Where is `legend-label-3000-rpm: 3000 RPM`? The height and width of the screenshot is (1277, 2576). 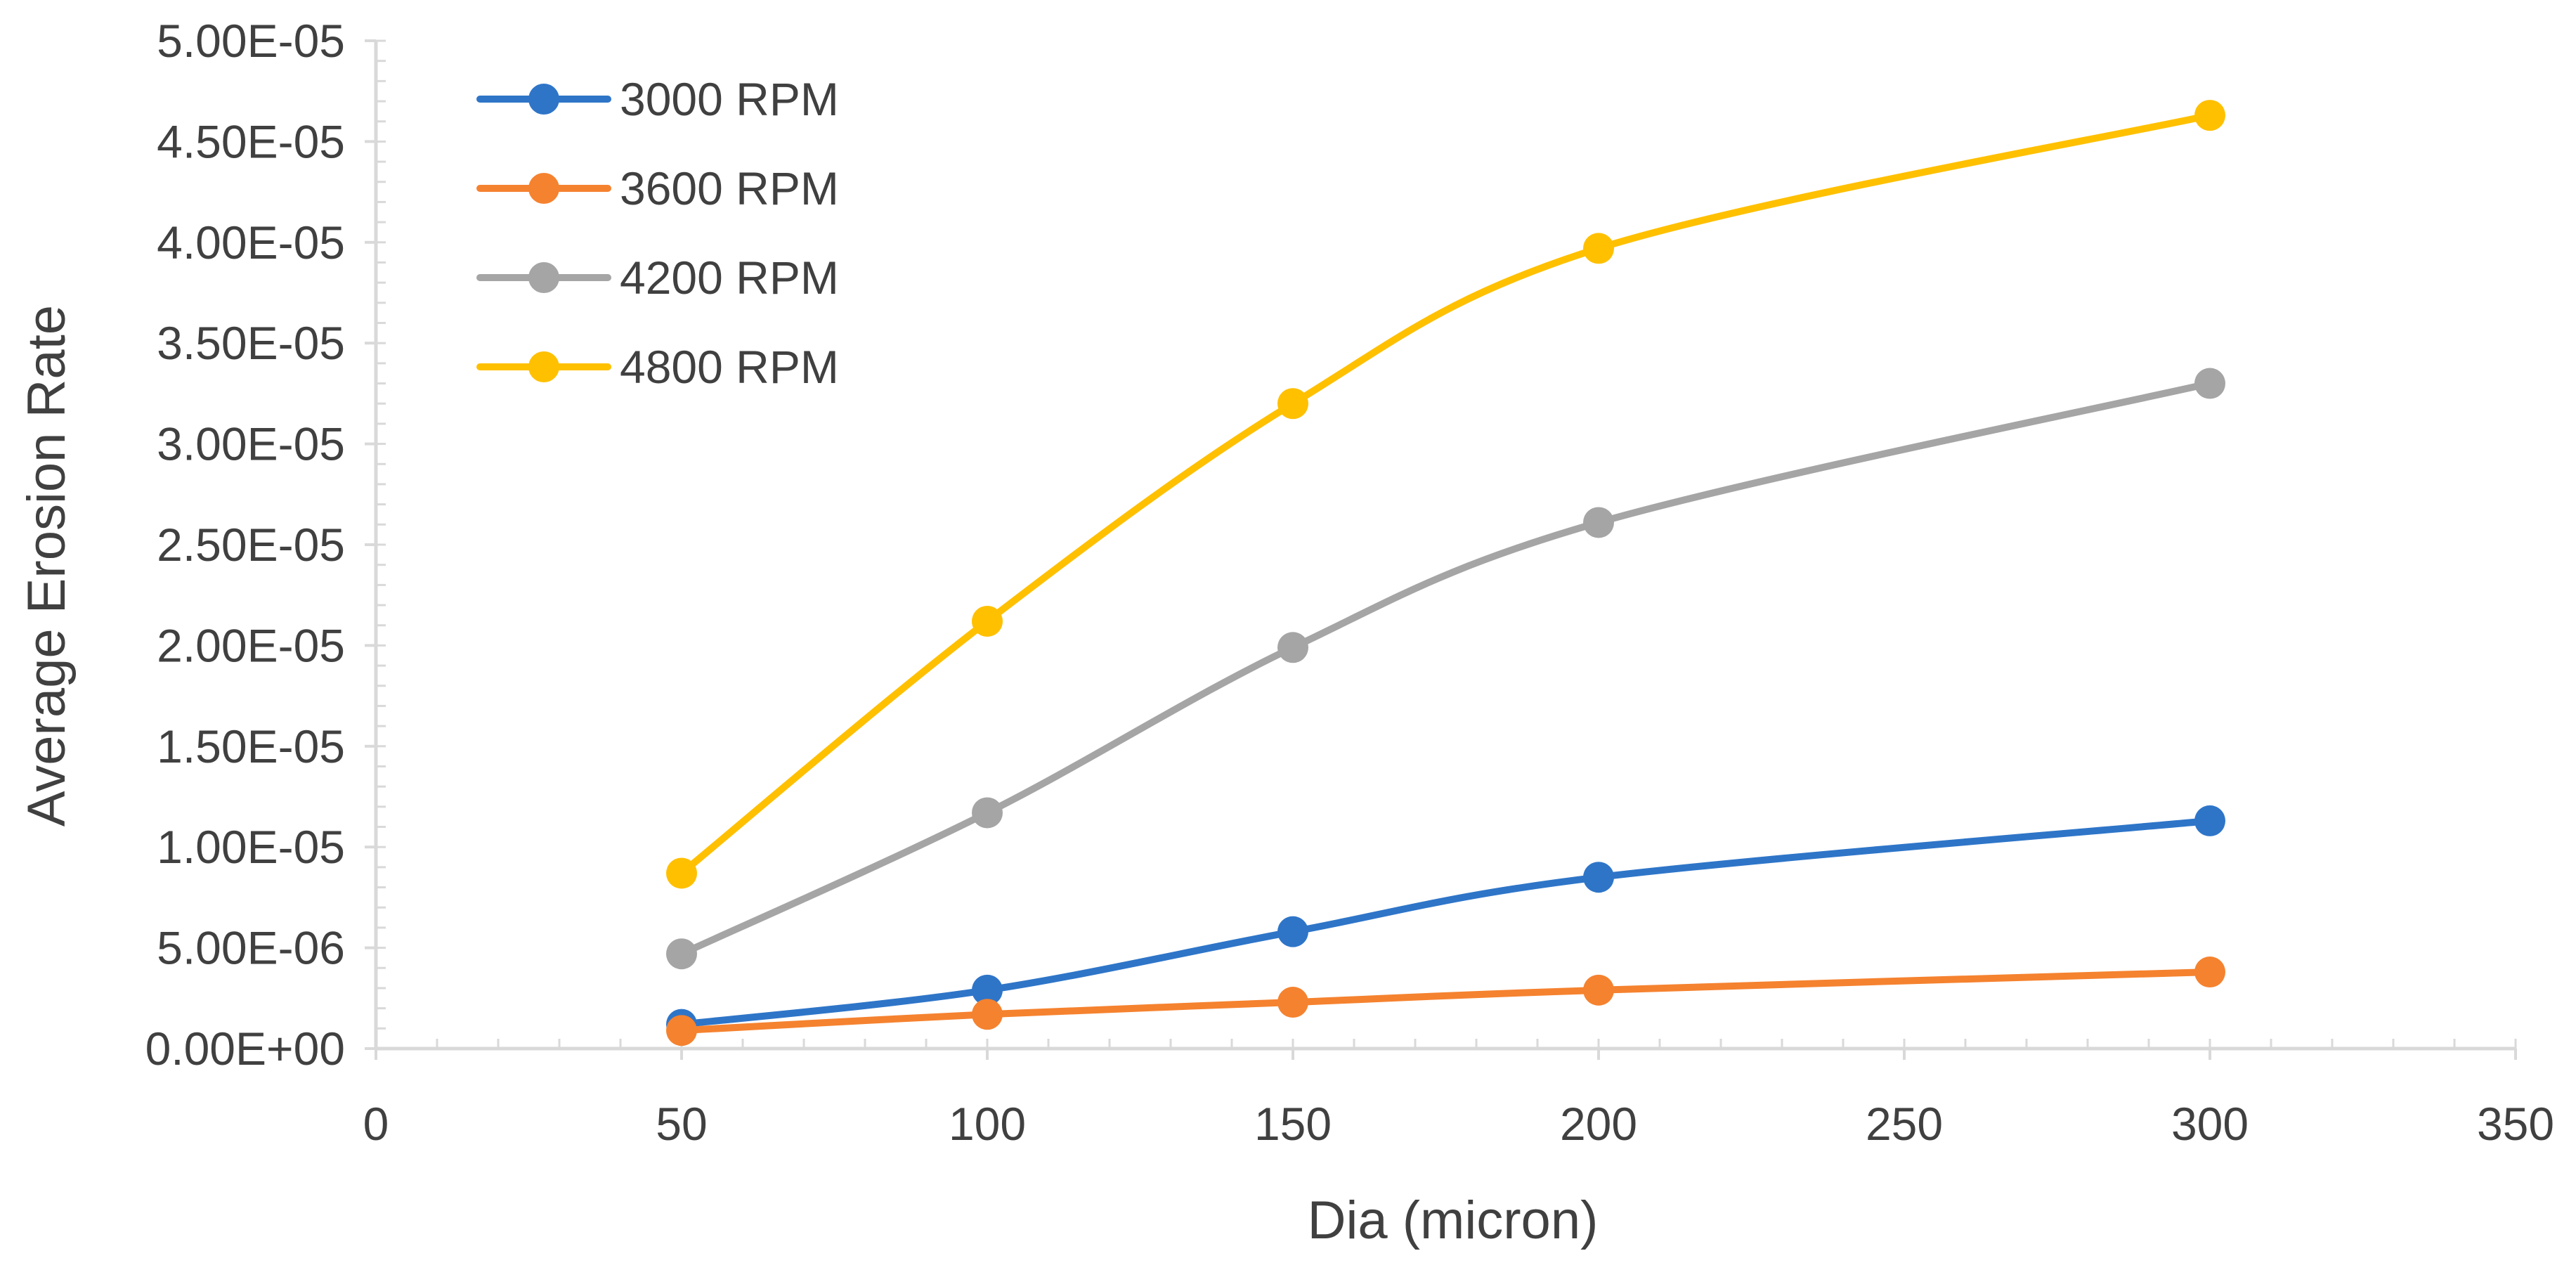 legend-label-3000-rpm: 3000 RPM is located at coordinates (729, 99).